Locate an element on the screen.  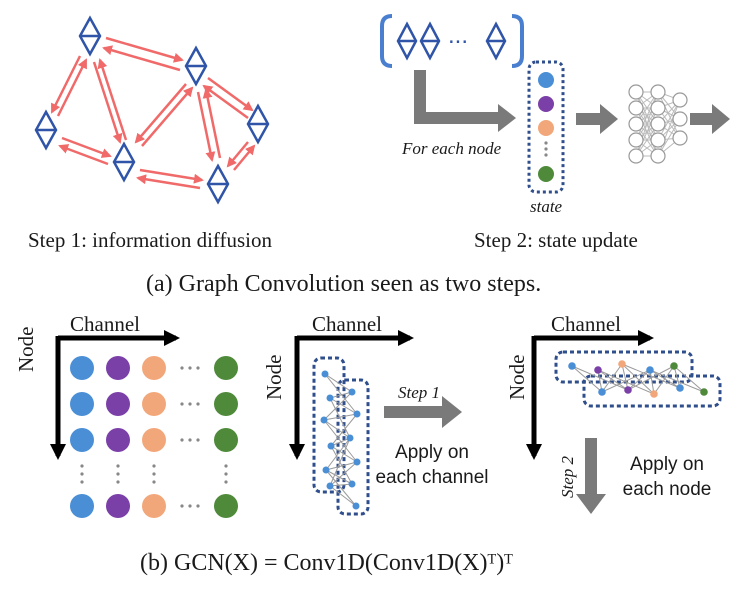
edge-c-d is located at coordinates (85, 151).